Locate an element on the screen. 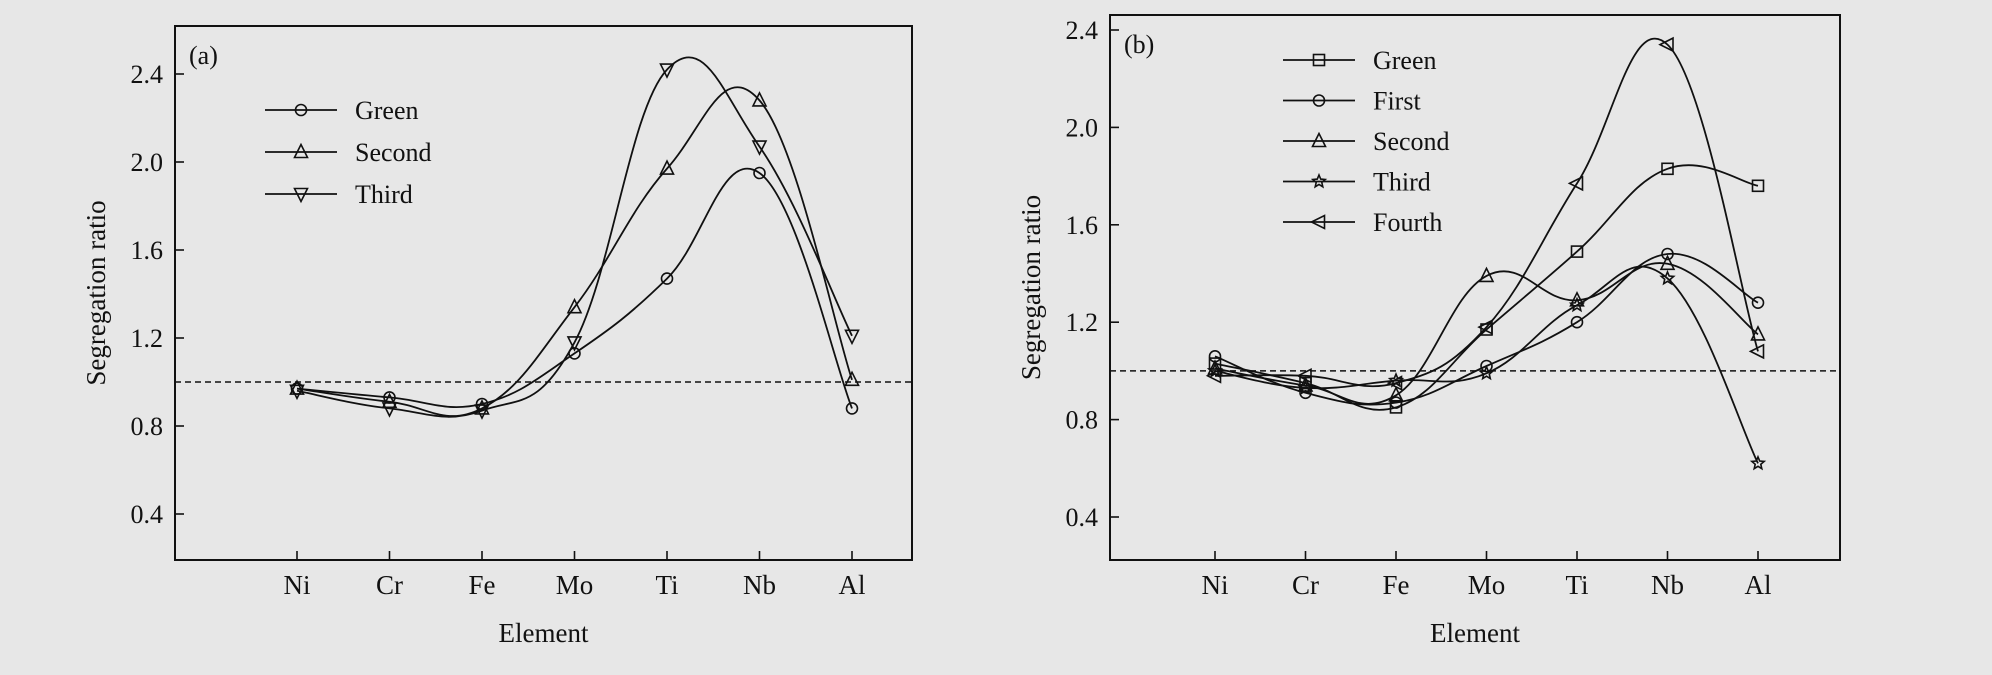 The image size is (1992, 675). legend-label: First is located at coordinates (1397, 101).